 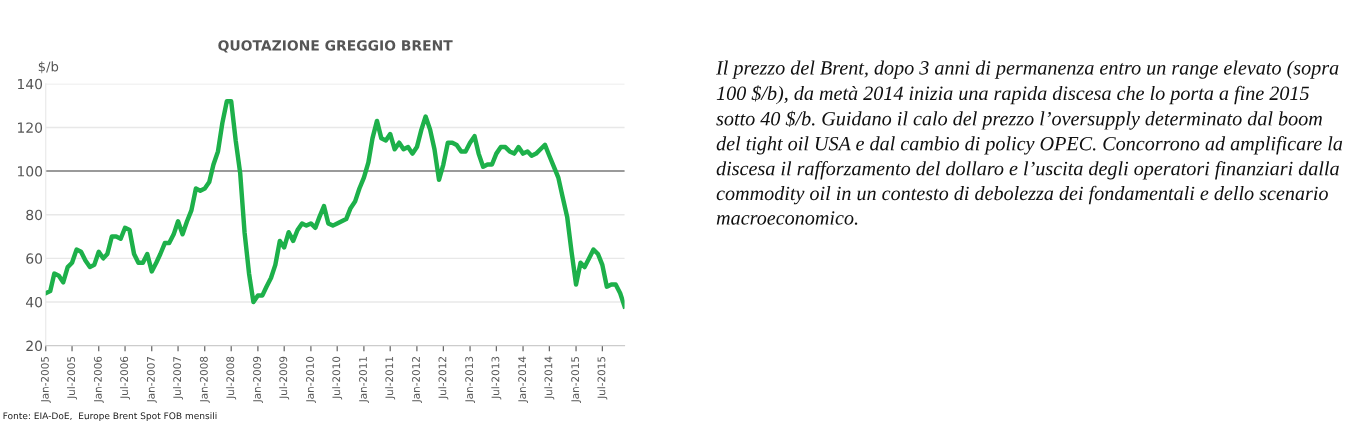 What do you see at coordinates (496, 378) in the screenshot?
I see `x-tick-label: Jul-2013` at bounding box center [496, 378].